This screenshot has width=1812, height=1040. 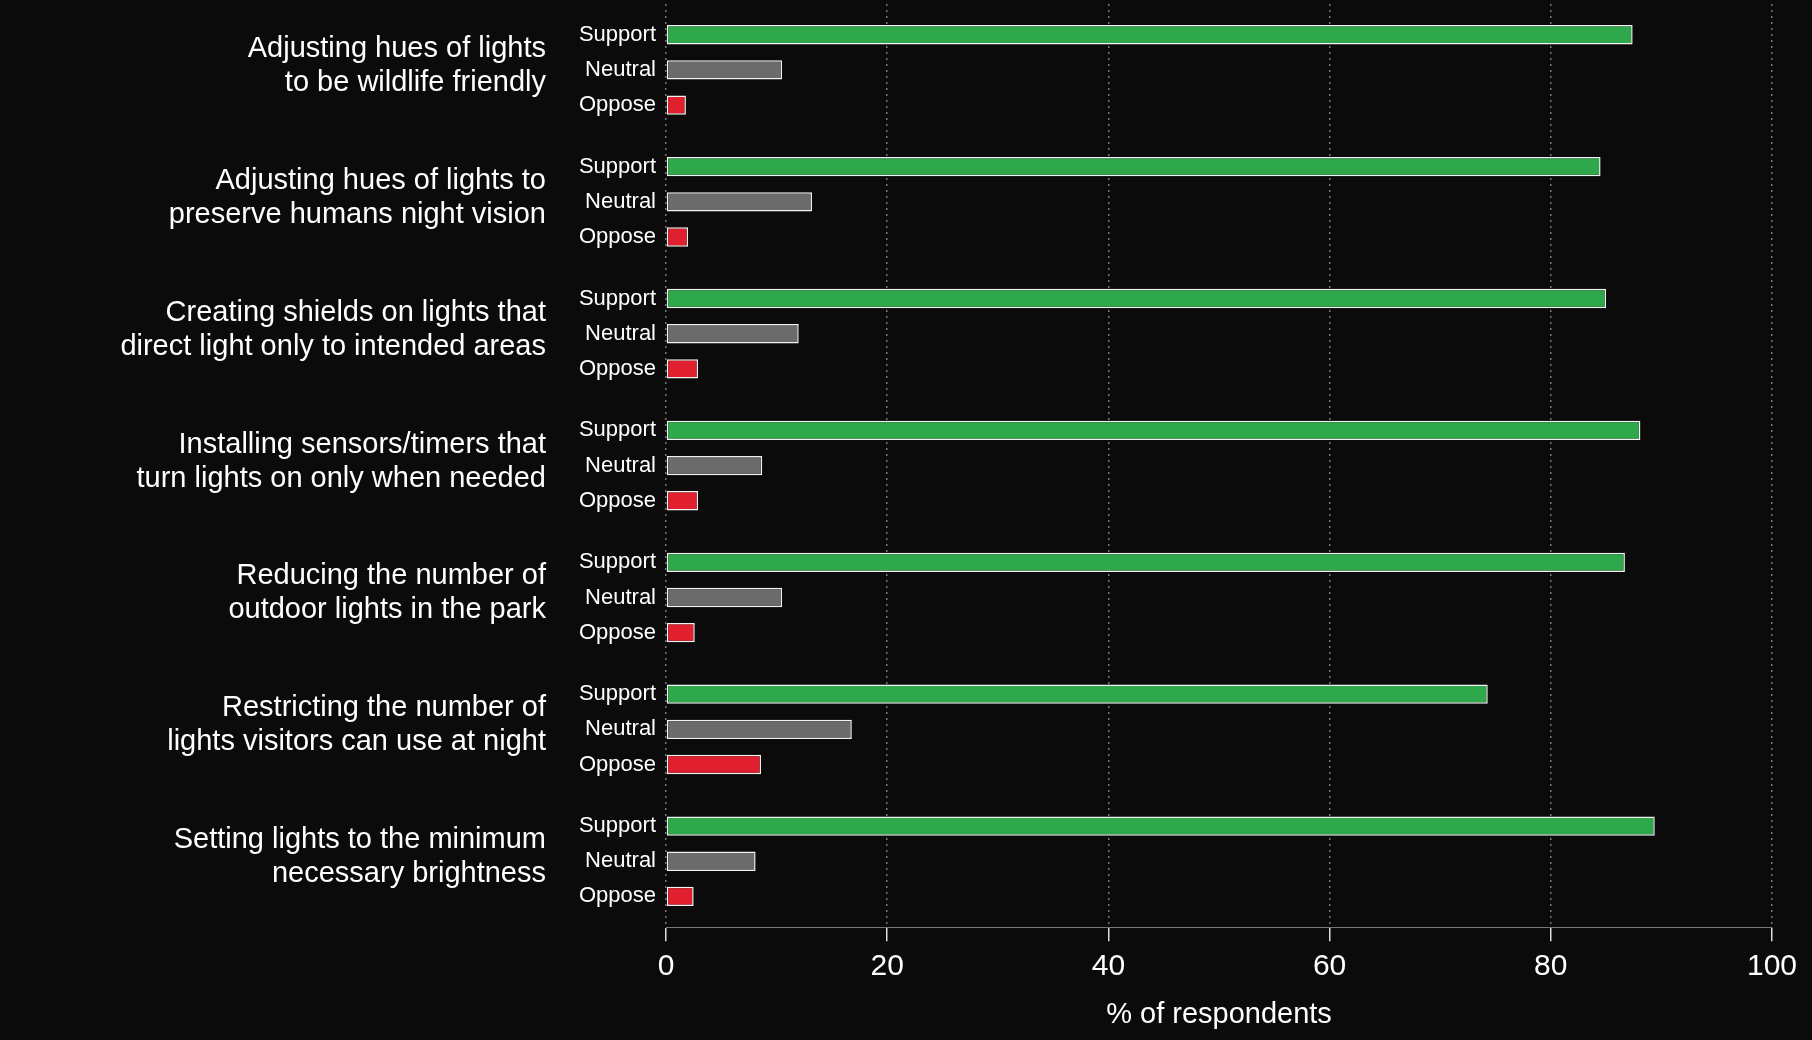 What do you see at coordinates (617, 33) in the screenshot?
I see `series-label: Support` at bounding box center [617, 33].